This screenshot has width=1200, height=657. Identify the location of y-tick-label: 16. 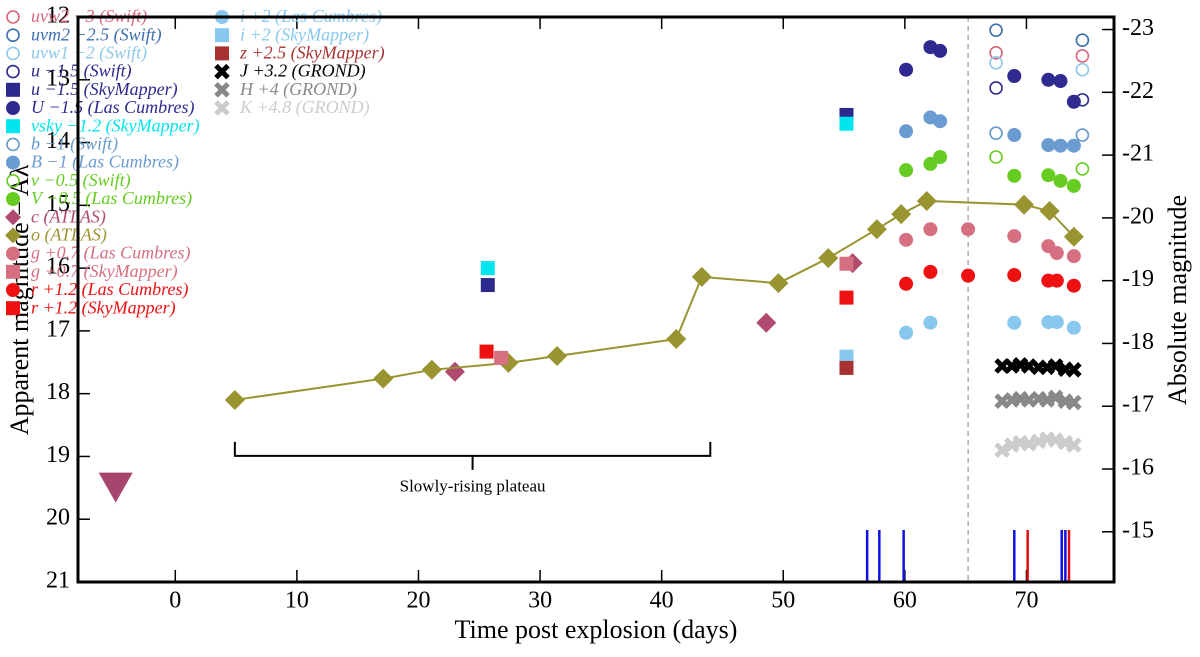
(58, 267).